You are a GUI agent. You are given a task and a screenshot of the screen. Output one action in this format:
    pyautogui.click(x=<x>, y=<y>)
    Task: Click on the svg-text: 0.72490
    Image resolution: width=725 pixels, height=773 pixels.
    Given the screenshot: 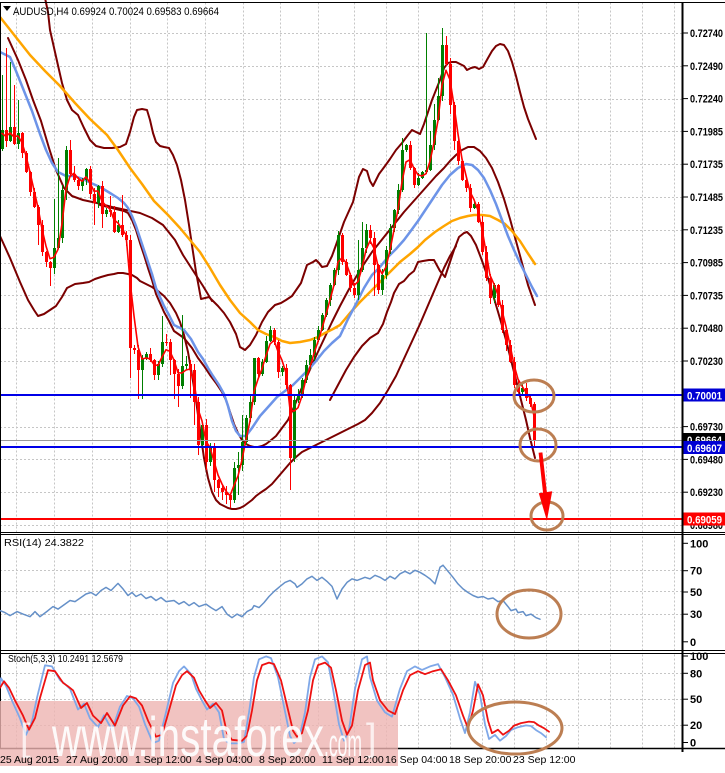 What is the action you would take?
    pyautogui.click(x=706, y=67)
    